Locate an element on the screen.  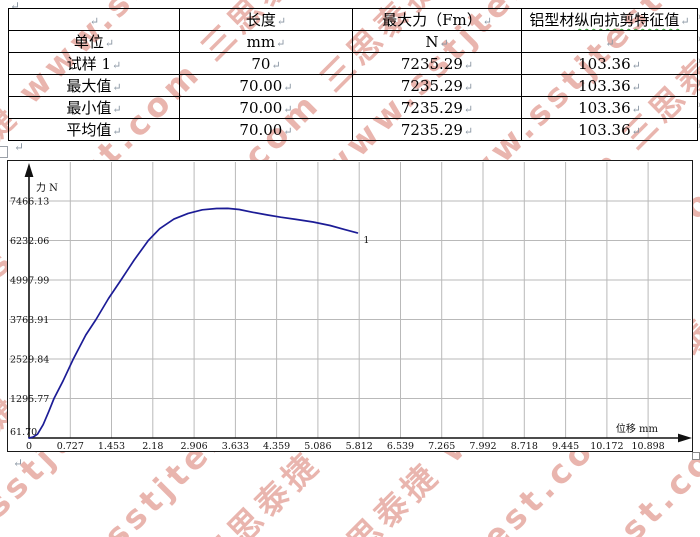
x-tick-label: 6.539 is located at coordinates (400, 446).